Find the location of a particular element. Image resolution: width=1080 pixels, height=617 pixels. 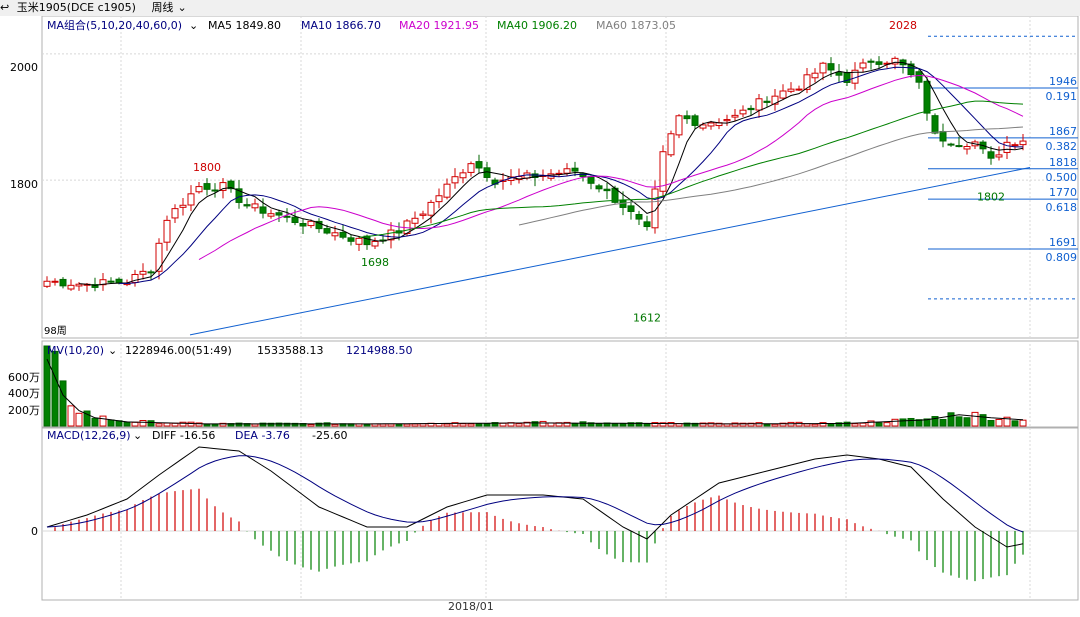

period-label: 周线 is located at coordinates (162, 7).